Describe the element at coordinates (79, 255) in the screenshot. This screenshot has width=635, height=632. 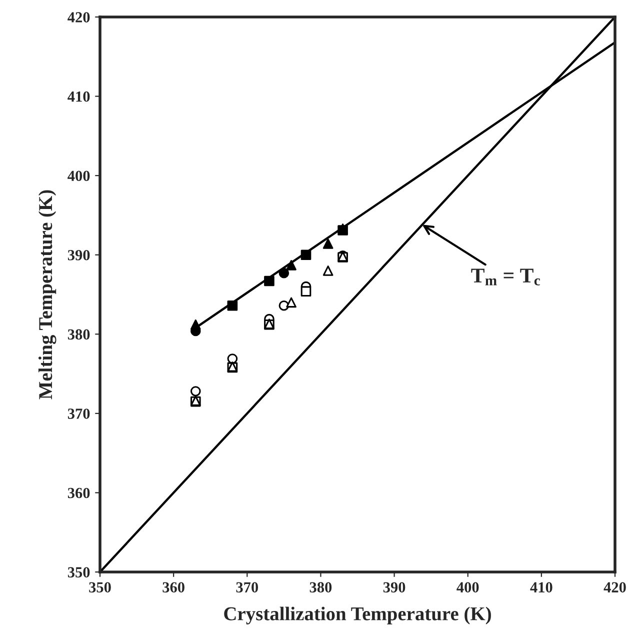
I see `y-tick-label: 390` at that location.